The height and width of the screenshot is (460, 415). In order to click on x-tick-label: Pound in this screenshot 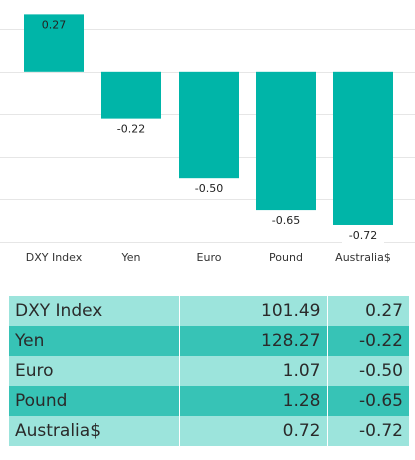, I will do `click(286, 257)`.